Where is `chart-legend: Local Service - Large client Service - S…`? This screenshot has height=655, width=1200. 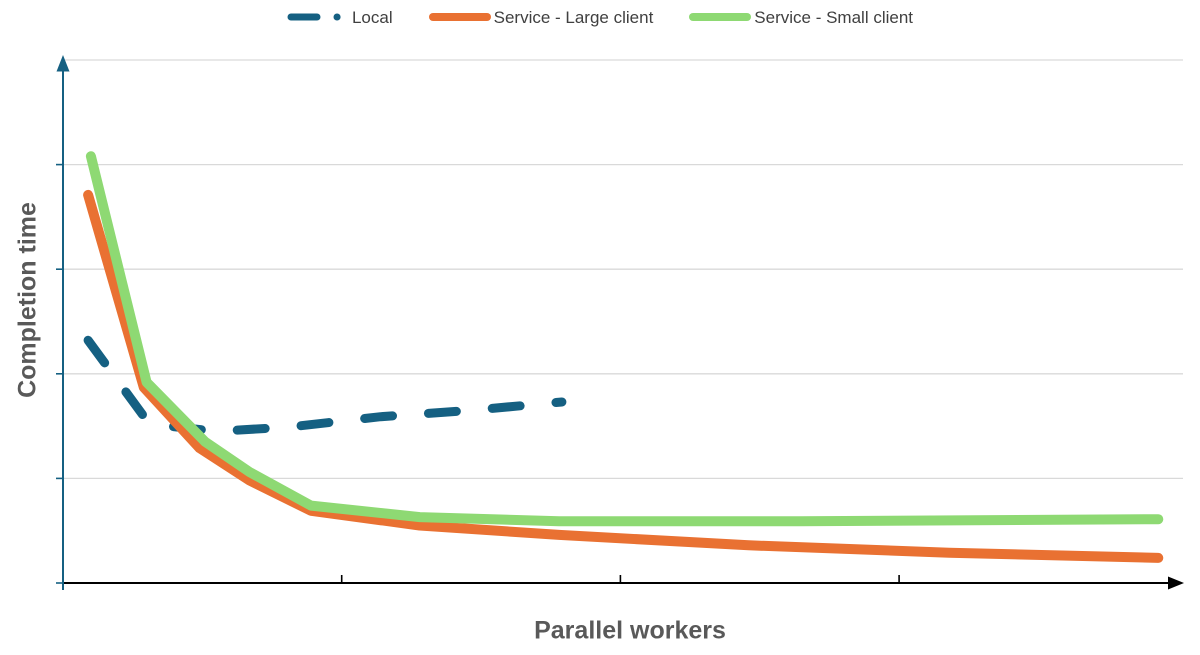 chart-legend: Local Service - Large client Service - S… is located at coordinates (600, 17).